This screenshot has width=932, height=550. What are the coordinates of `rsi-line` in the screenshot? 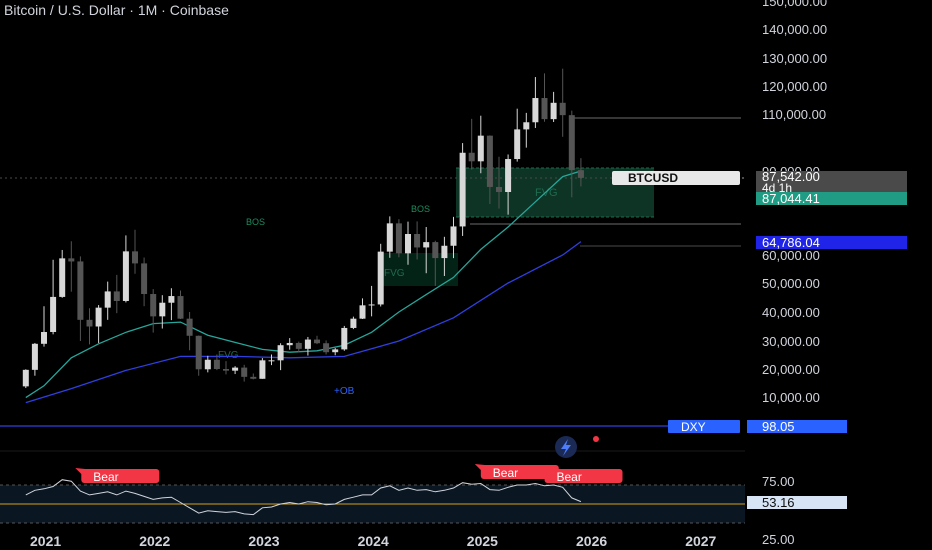 It's located at (303, 497).